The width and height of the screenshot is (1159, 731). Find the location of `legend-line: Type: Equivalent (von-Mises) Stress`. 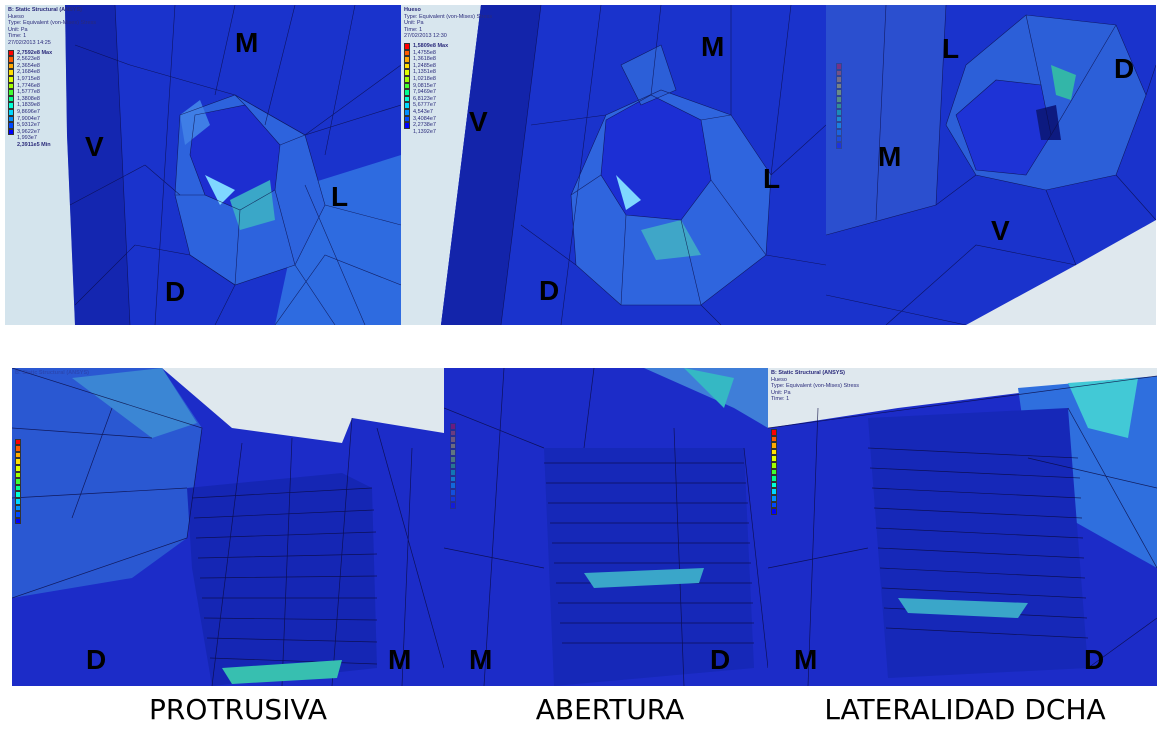

legend-line: Type: Equivalent (von-Mises) Stress is located at coordinates (815, 386).